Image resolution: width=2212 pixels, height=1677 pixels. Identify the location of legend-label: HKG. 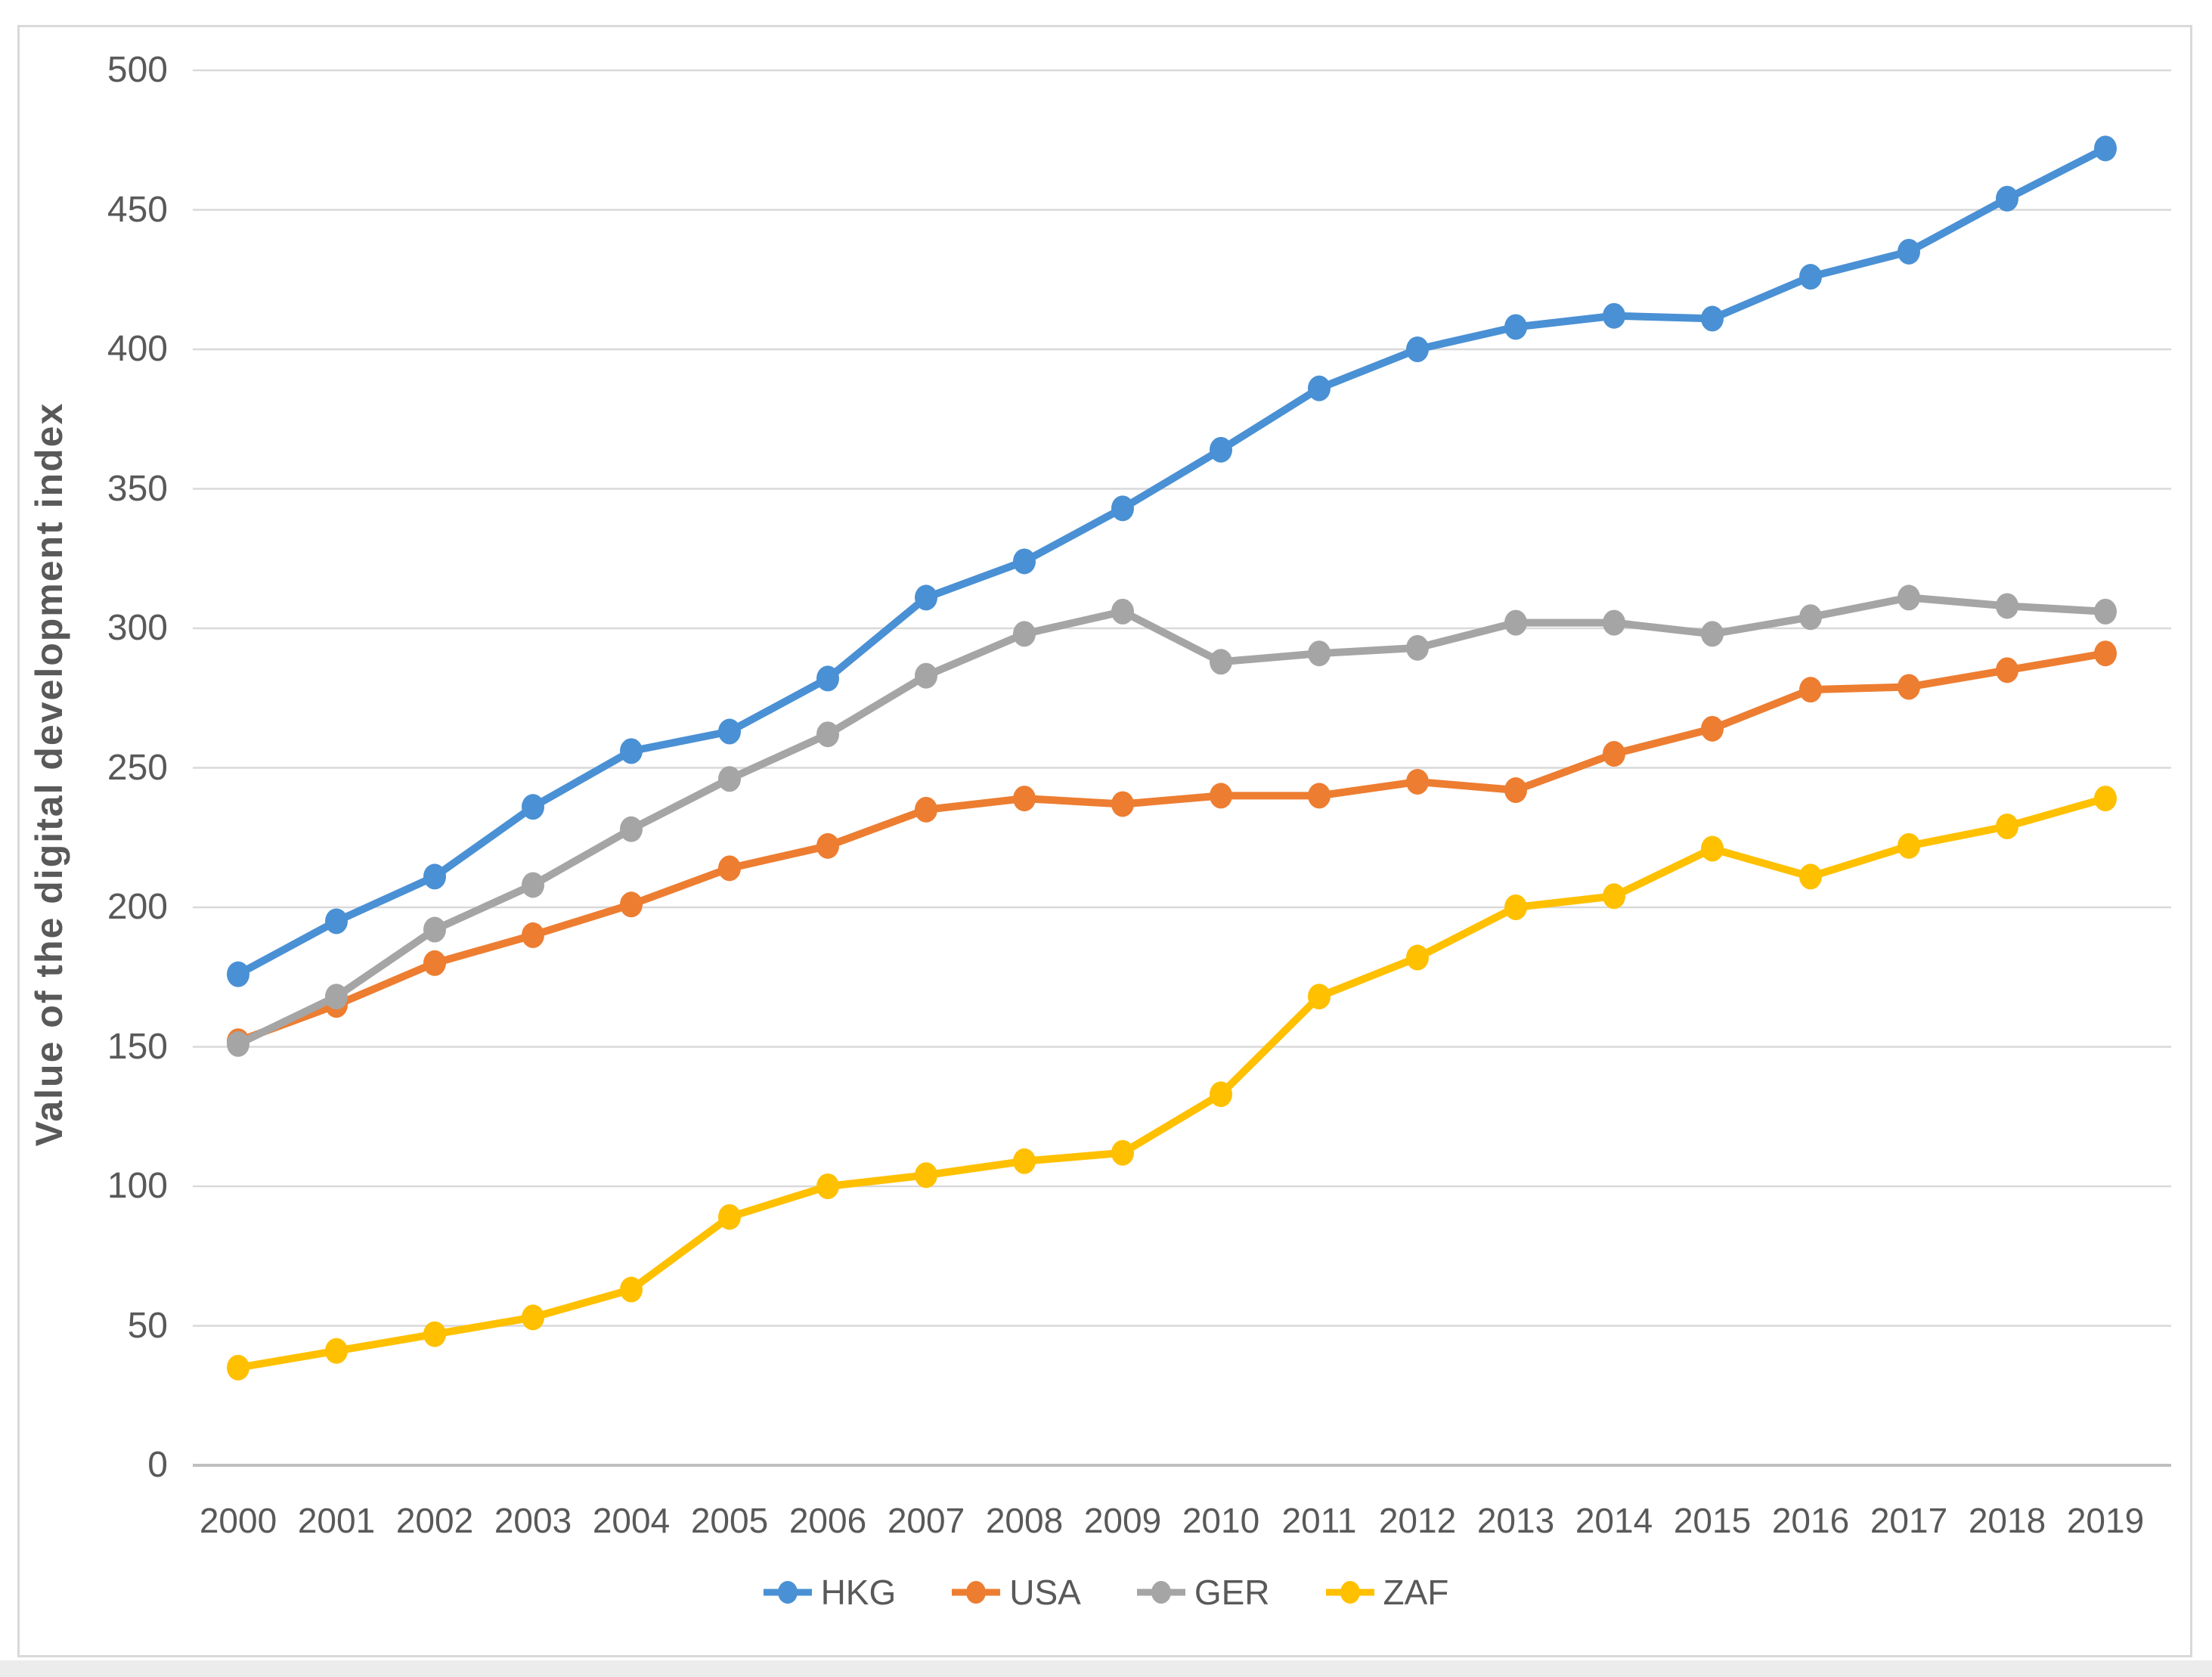
(858, 1593).